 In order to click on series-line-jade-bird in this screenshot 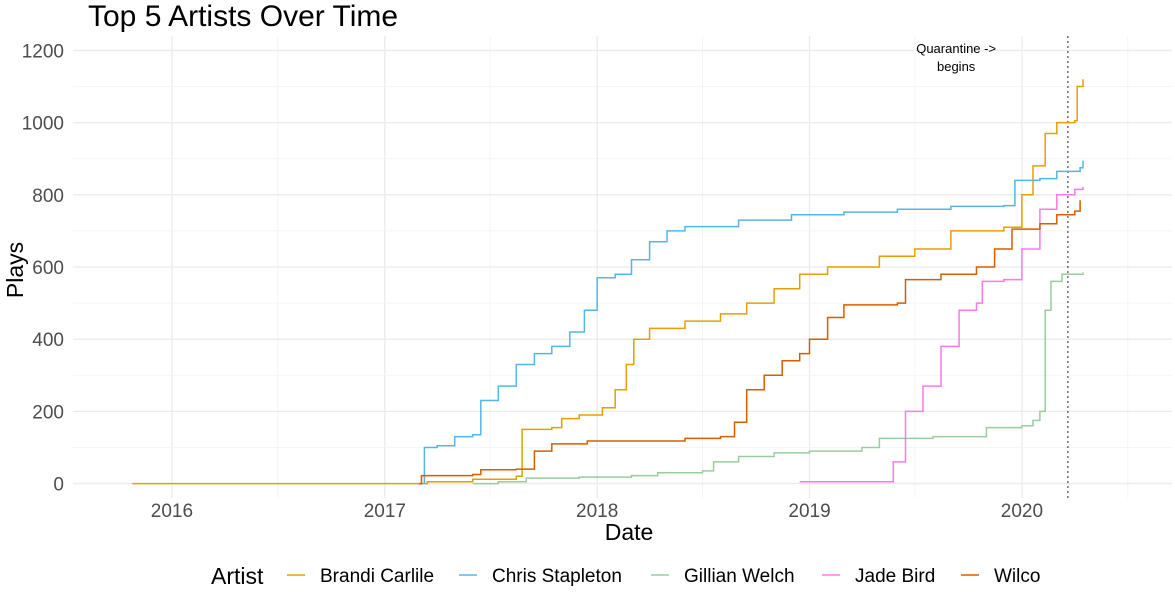, I will do `click(941, 334)`.